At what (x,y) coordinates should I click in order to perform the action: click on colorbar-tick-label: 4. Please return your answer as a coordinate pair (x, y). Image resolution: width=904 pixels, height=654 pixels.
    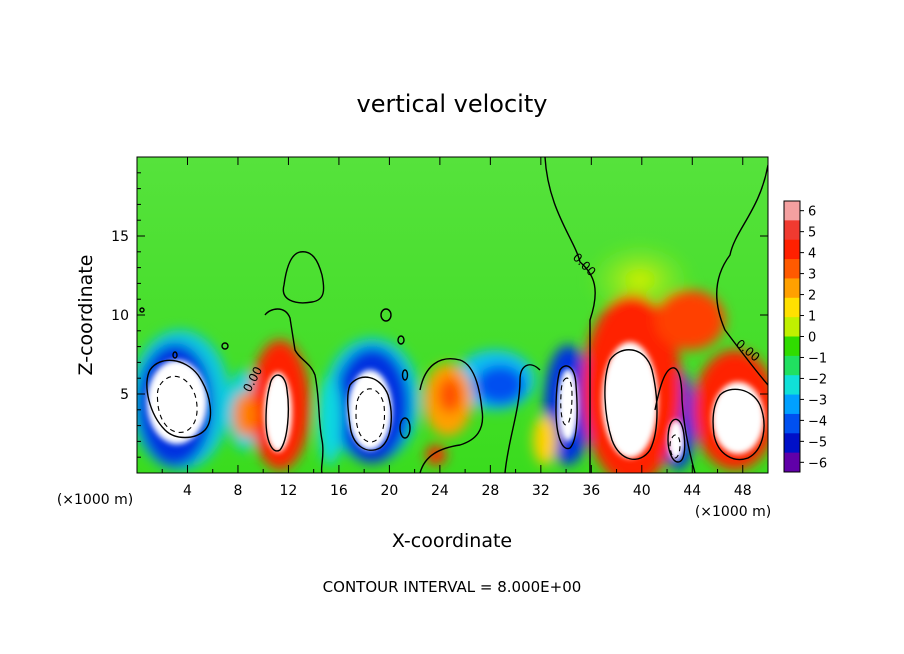
    Looking at the image, I should click on (812, 254).